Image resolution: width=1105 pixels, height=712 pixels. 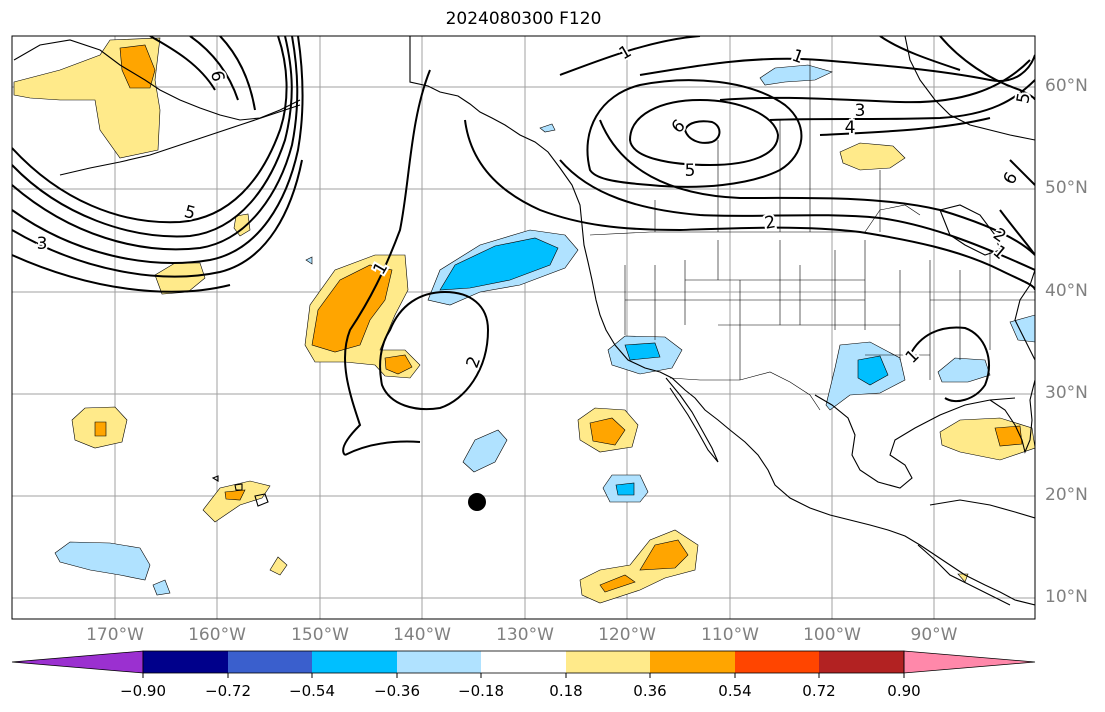 What do you see at coordinates (422, 635) in the screenshot?
I see `longitude-label: 140°W` at bounding box center [422, 635].